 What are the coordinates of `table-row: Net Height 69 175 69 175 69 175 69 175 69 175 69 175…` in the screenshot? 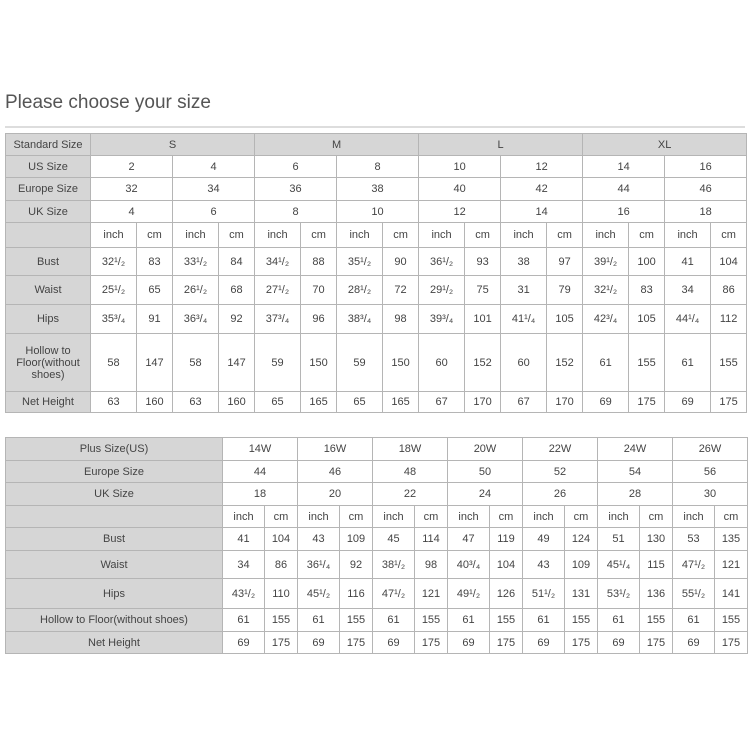 It's located at (376, 642).